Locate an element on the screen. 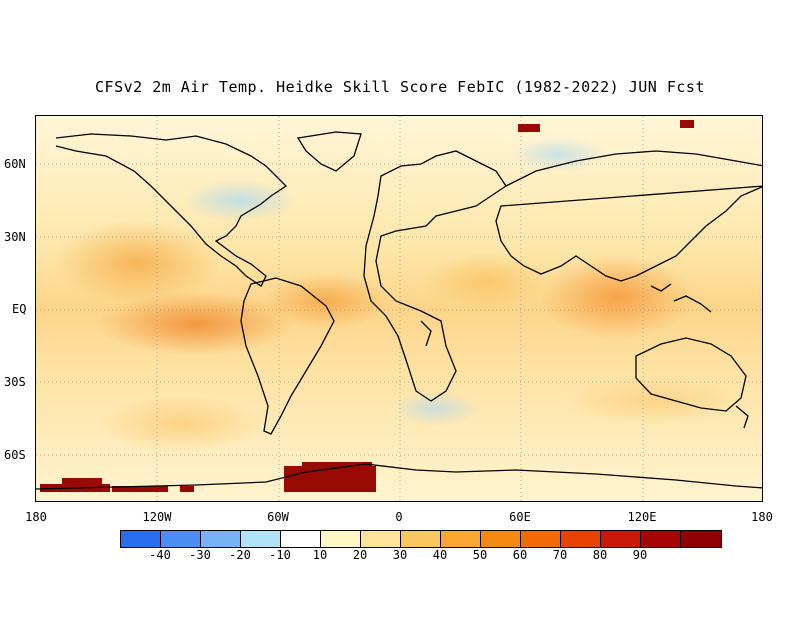 The height and width of the screenshot is (618, 800). lon-label-120e: 120E is located at coordinates (642, 517).